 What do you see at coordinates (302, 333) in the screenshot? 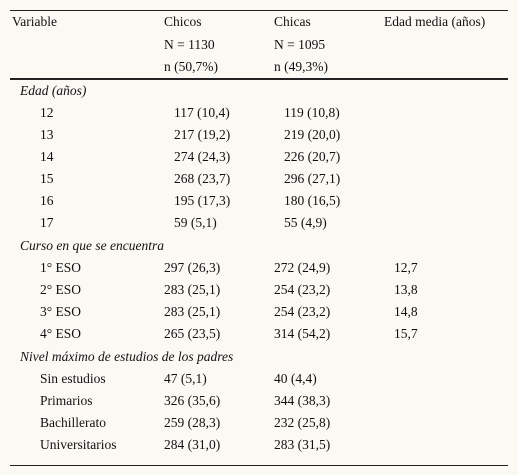
I see `cell: 314 (54,2)` at bounding box center [302, 333].